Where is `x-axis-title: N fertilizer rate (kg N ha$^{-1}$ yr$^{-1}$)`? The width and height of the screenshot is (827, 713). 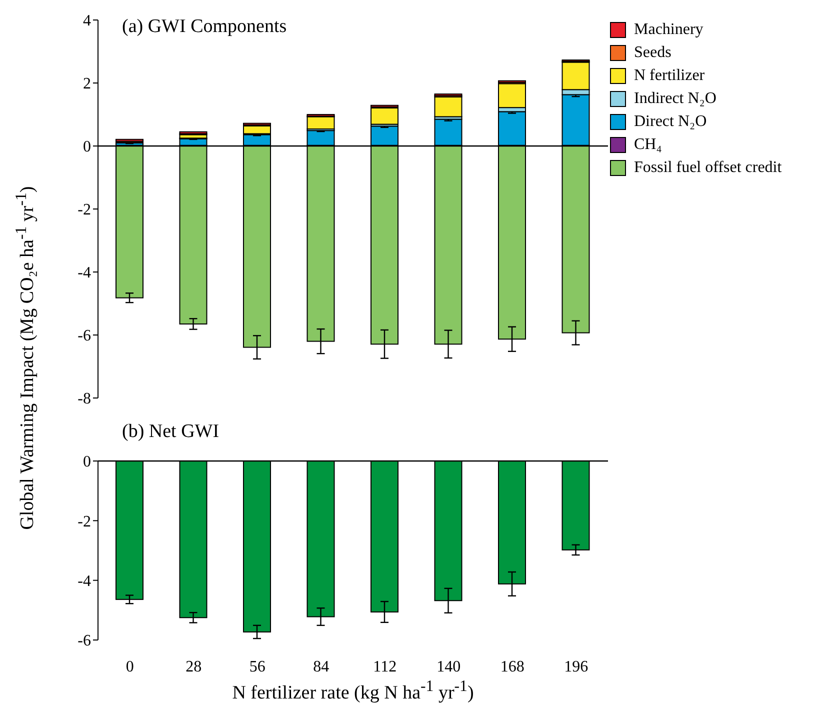 x-axis-title: N fertilizer rate (kg N ha$^{-1}$ yr$^{-1}$) is located at coordinates (353, 691).